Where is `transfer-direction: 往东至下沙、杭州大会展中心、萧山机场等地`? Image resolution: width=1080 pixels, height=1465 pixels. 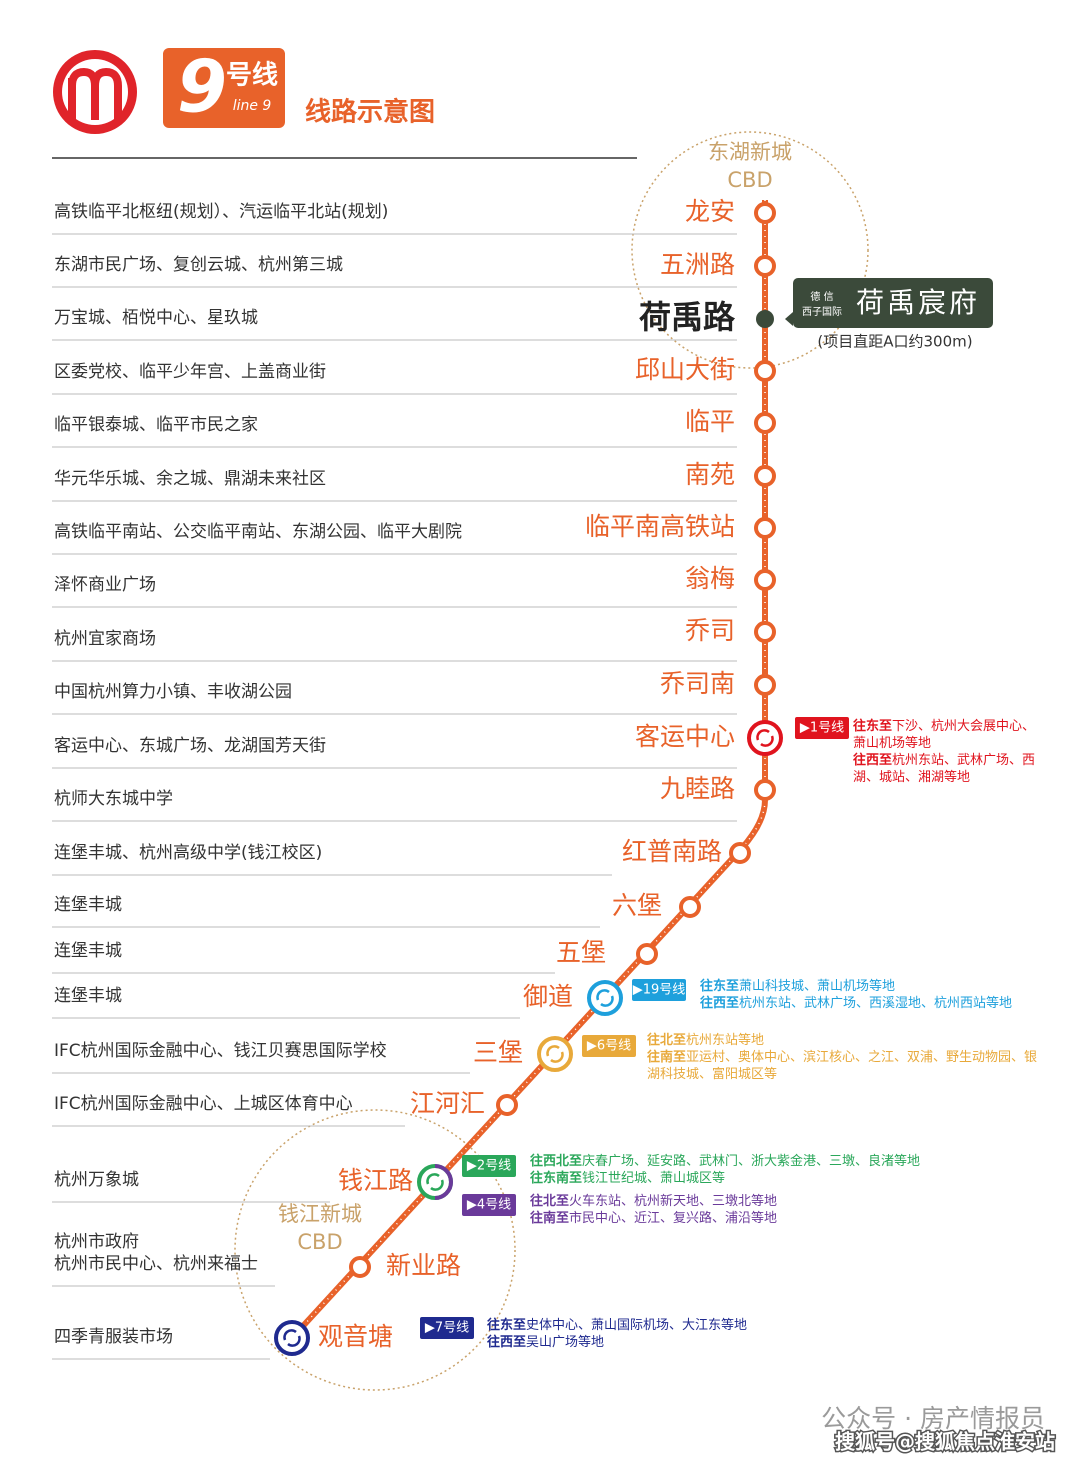 transfer-direction: 往东至下沙、杭州大会展中心、萧山机场等地 is located at coordinates (950, 735).